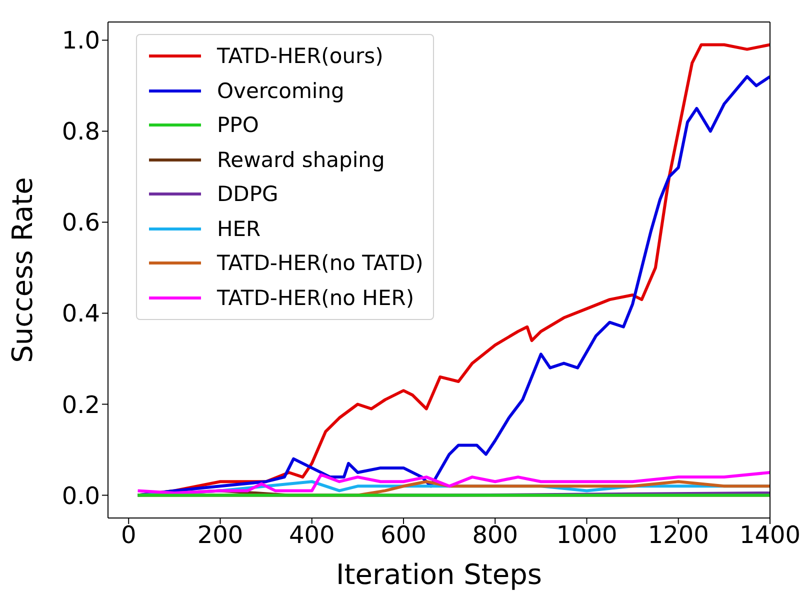  I want to click on y-tick-label: 0.0, so click(81, 496).